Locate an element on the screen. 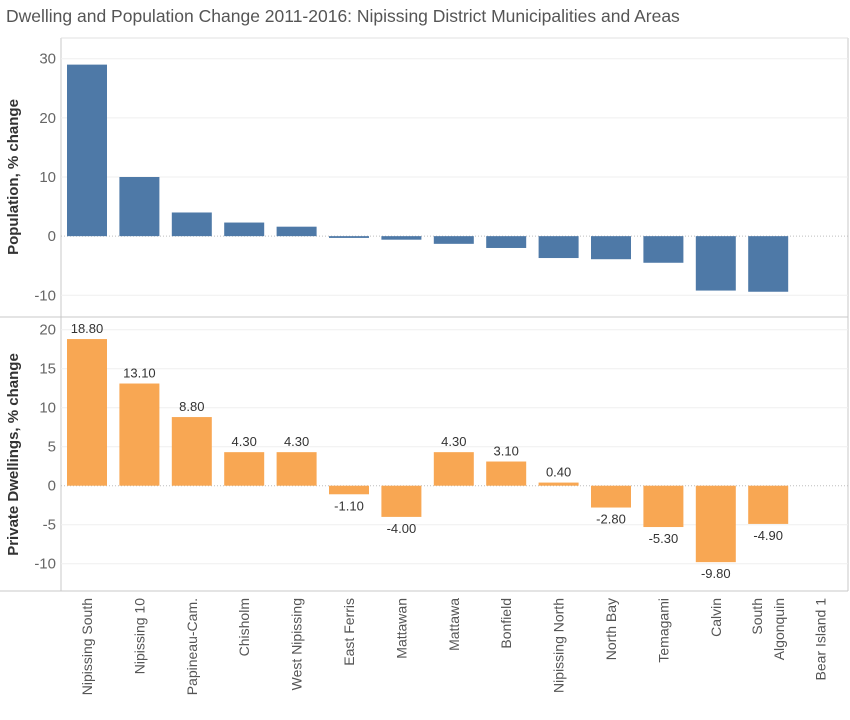 This screenshot has height=720, width=850. x-category-label: East Ferris is located at coordinates (349, 632).